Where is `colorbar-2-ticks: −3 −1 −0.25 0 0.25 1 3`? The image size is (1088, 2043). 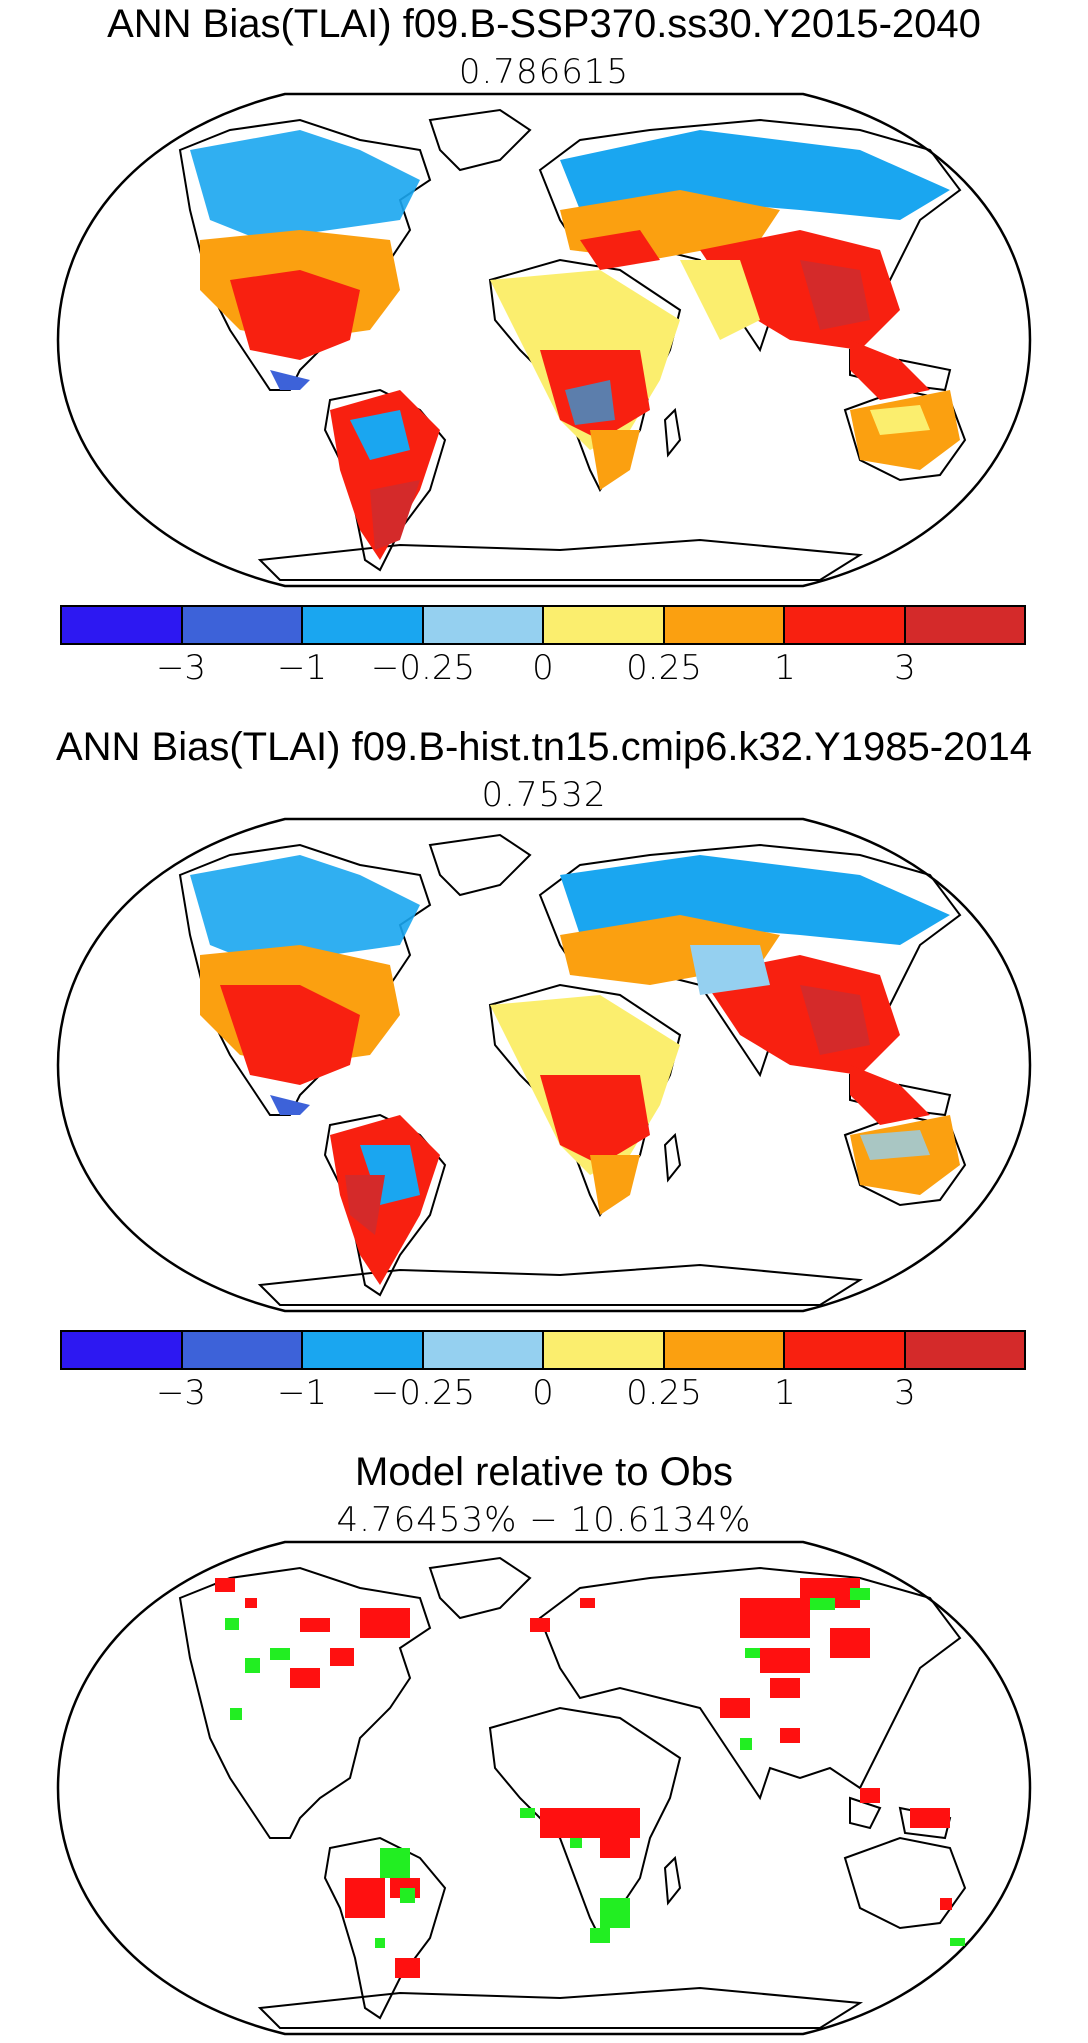
colorbar-2-ticks: −3 −1 −0.25 0 0.25 1 3 is located at coordinates (544, 1395).